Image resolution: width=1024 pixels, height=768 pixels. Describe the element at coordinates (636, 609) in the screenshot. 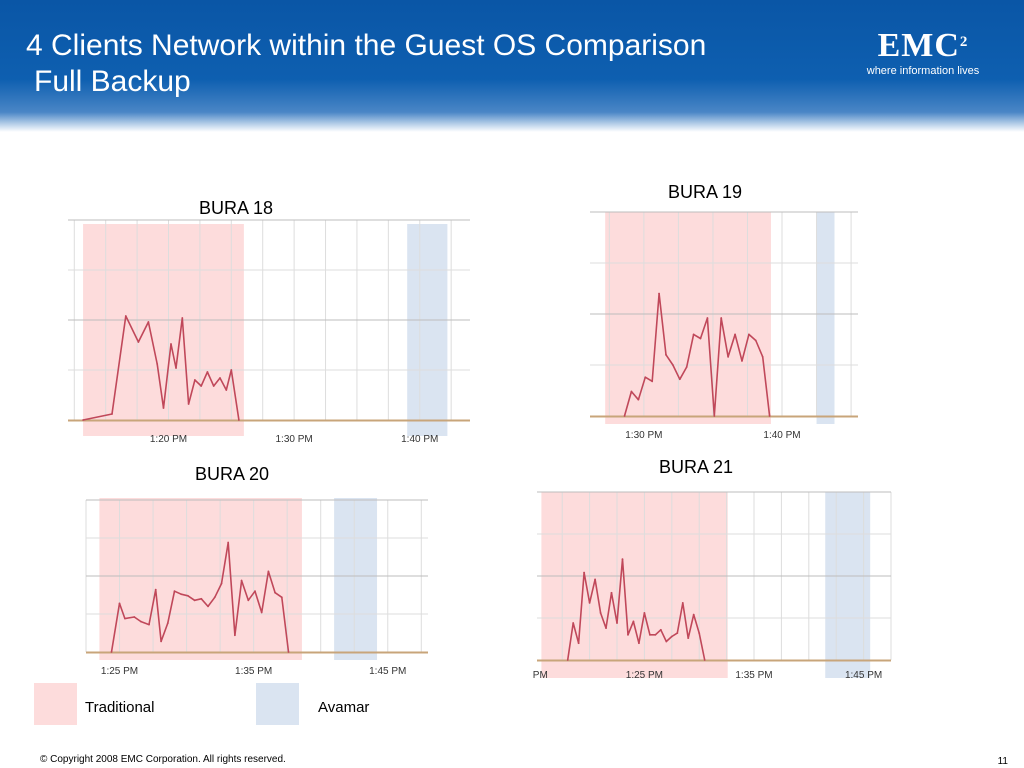

I see `series-line` at that location.